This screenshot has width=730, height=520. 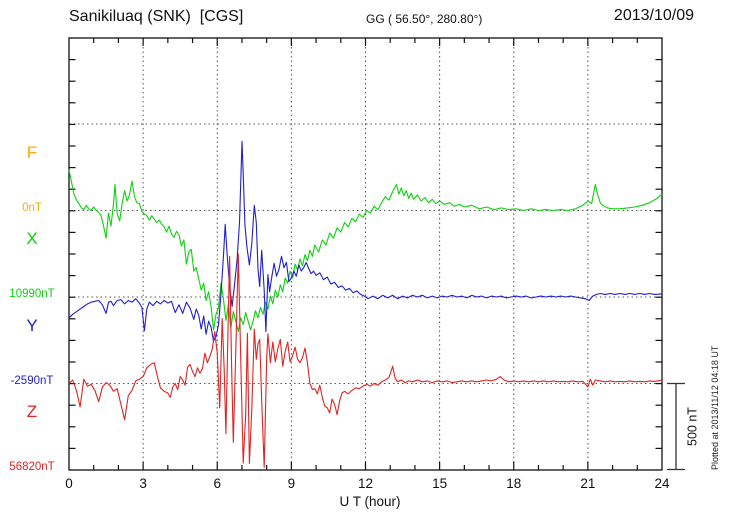 I want to click on station-title: Sanikiluaq (SNK) [CGS], so click(x=156, y=16).